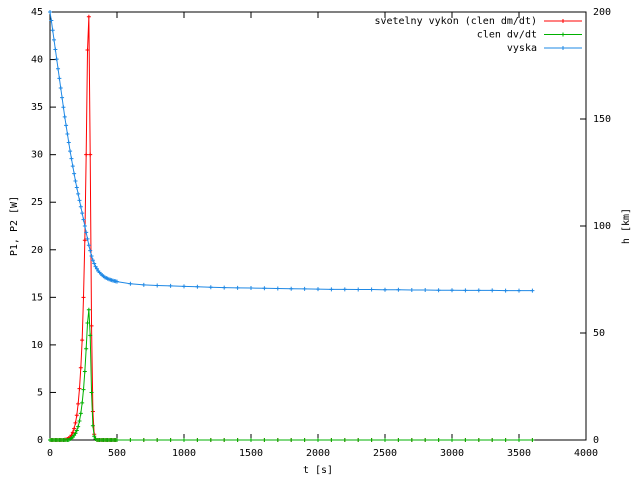 Image resolution: width=640 pixels, height=480 pixels. I want to click on y-tick-label: 20, so click(37, 250).